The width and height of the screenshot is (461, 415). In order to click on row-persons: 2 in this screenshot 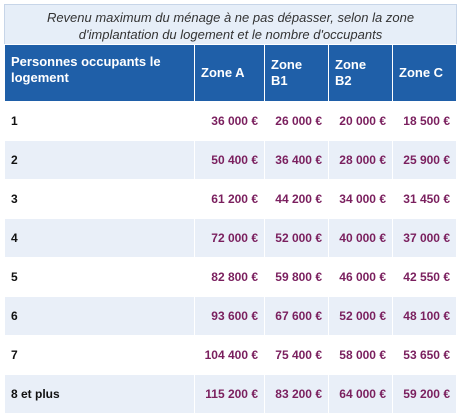, I will do `click(99, 160)`.